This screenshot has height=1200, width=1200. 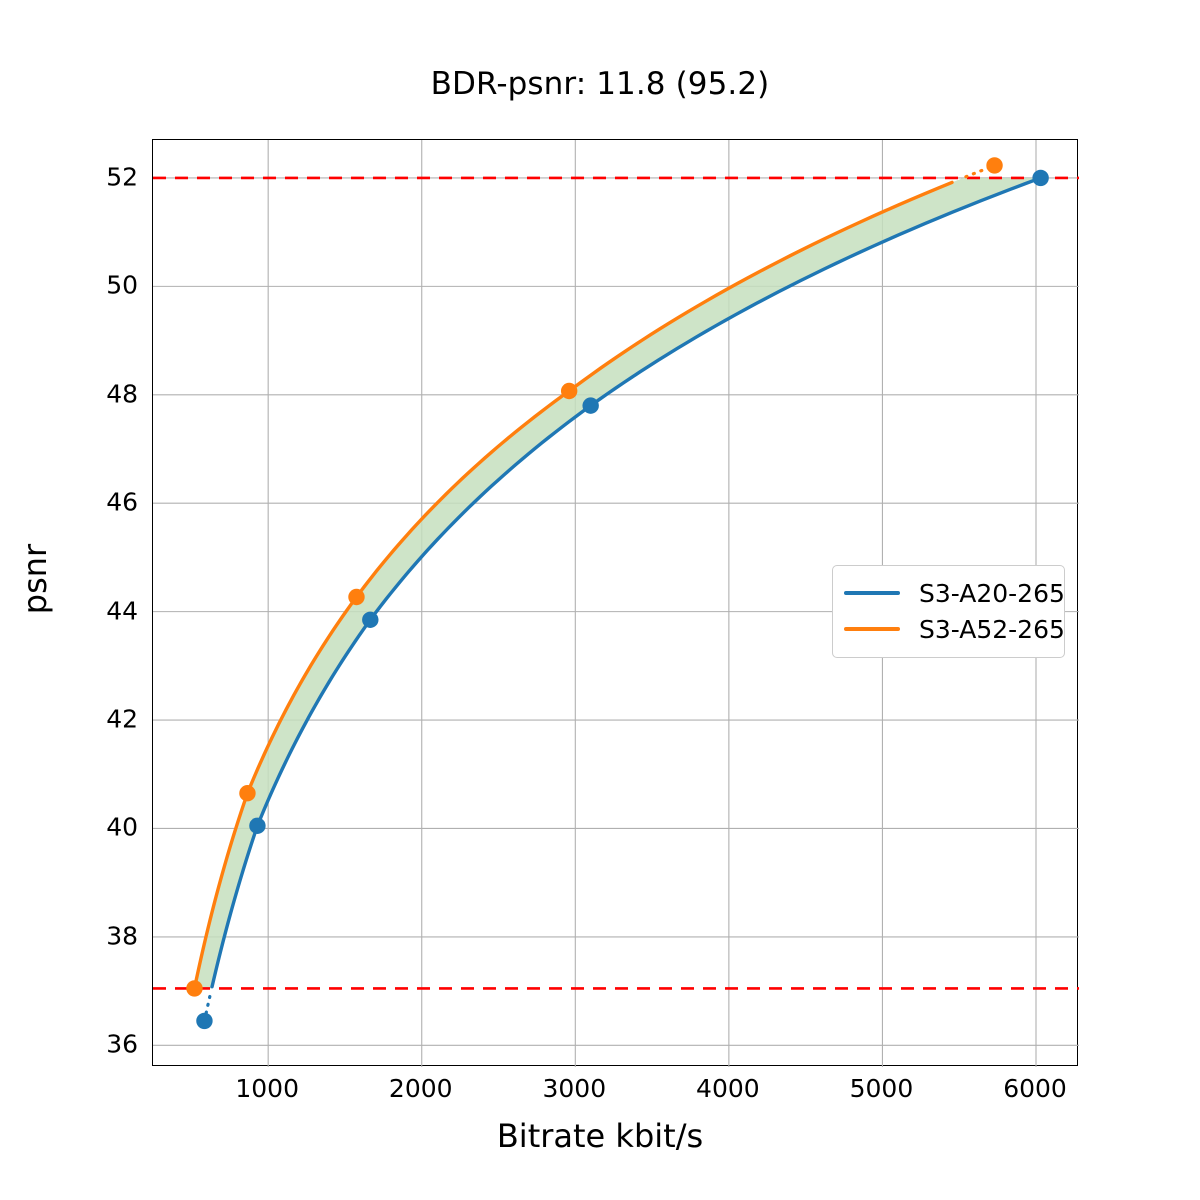 What do you see at coordinates (122, 611) in the screenshot?
I see `y-tick-label-44: 44` at bounding box center [122, 611].